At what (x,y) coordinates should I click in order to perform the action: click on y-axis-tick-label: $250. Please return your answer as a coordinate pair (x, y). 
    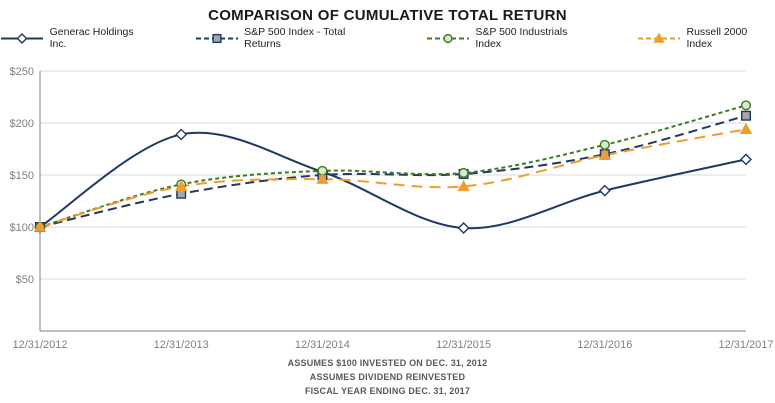
    Looking at the image, I should click on (22, 72).